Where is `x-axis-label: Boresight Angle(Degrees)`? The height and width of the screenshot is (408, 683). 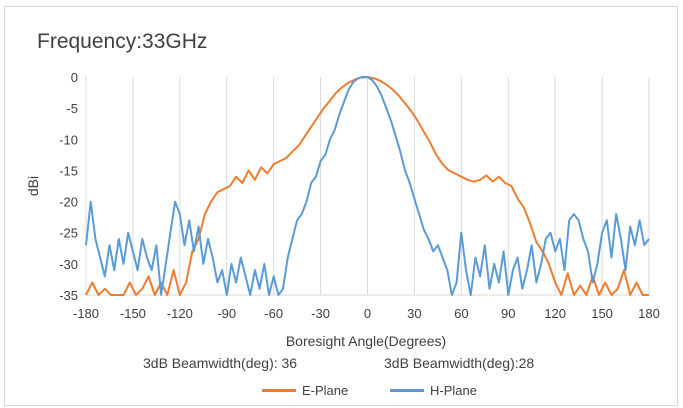 x-axis-label: Boresight Angle(Degrees) is located at coordinates (366, 341).